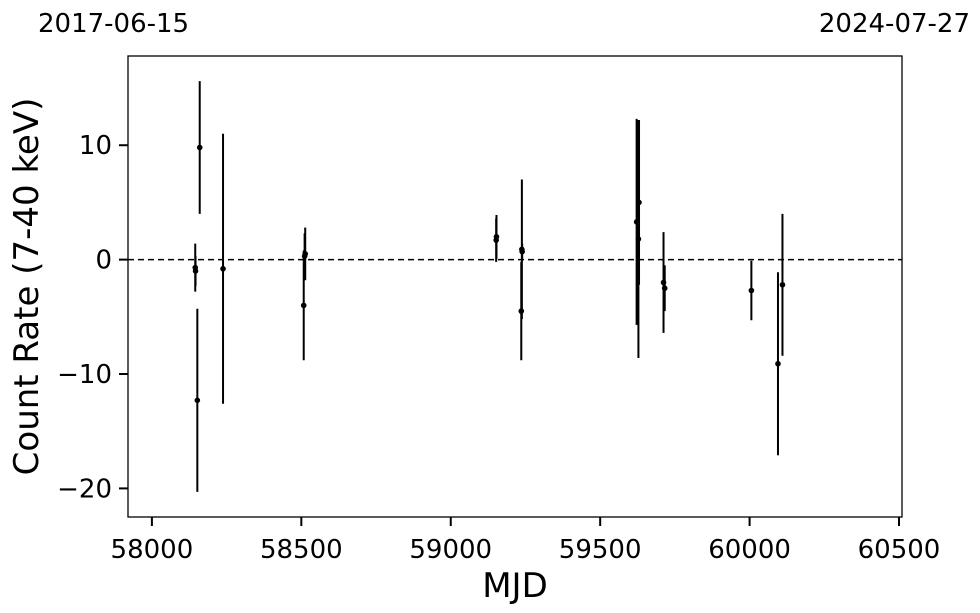  I want to click on x-tick-label: 60500, so click(899, 550).